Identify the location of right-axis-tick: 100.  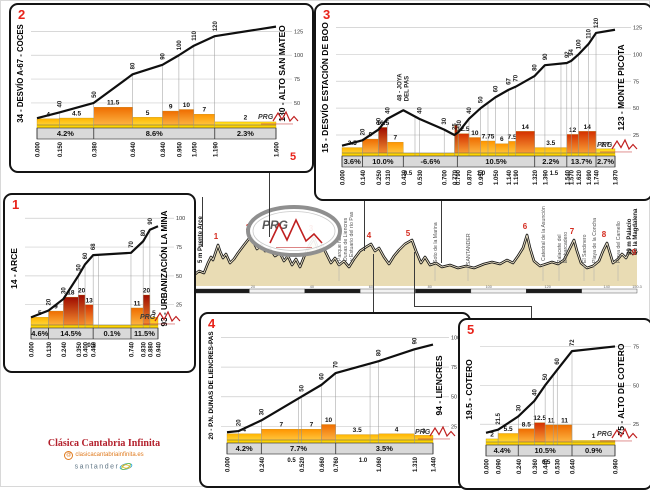
(455, 338).